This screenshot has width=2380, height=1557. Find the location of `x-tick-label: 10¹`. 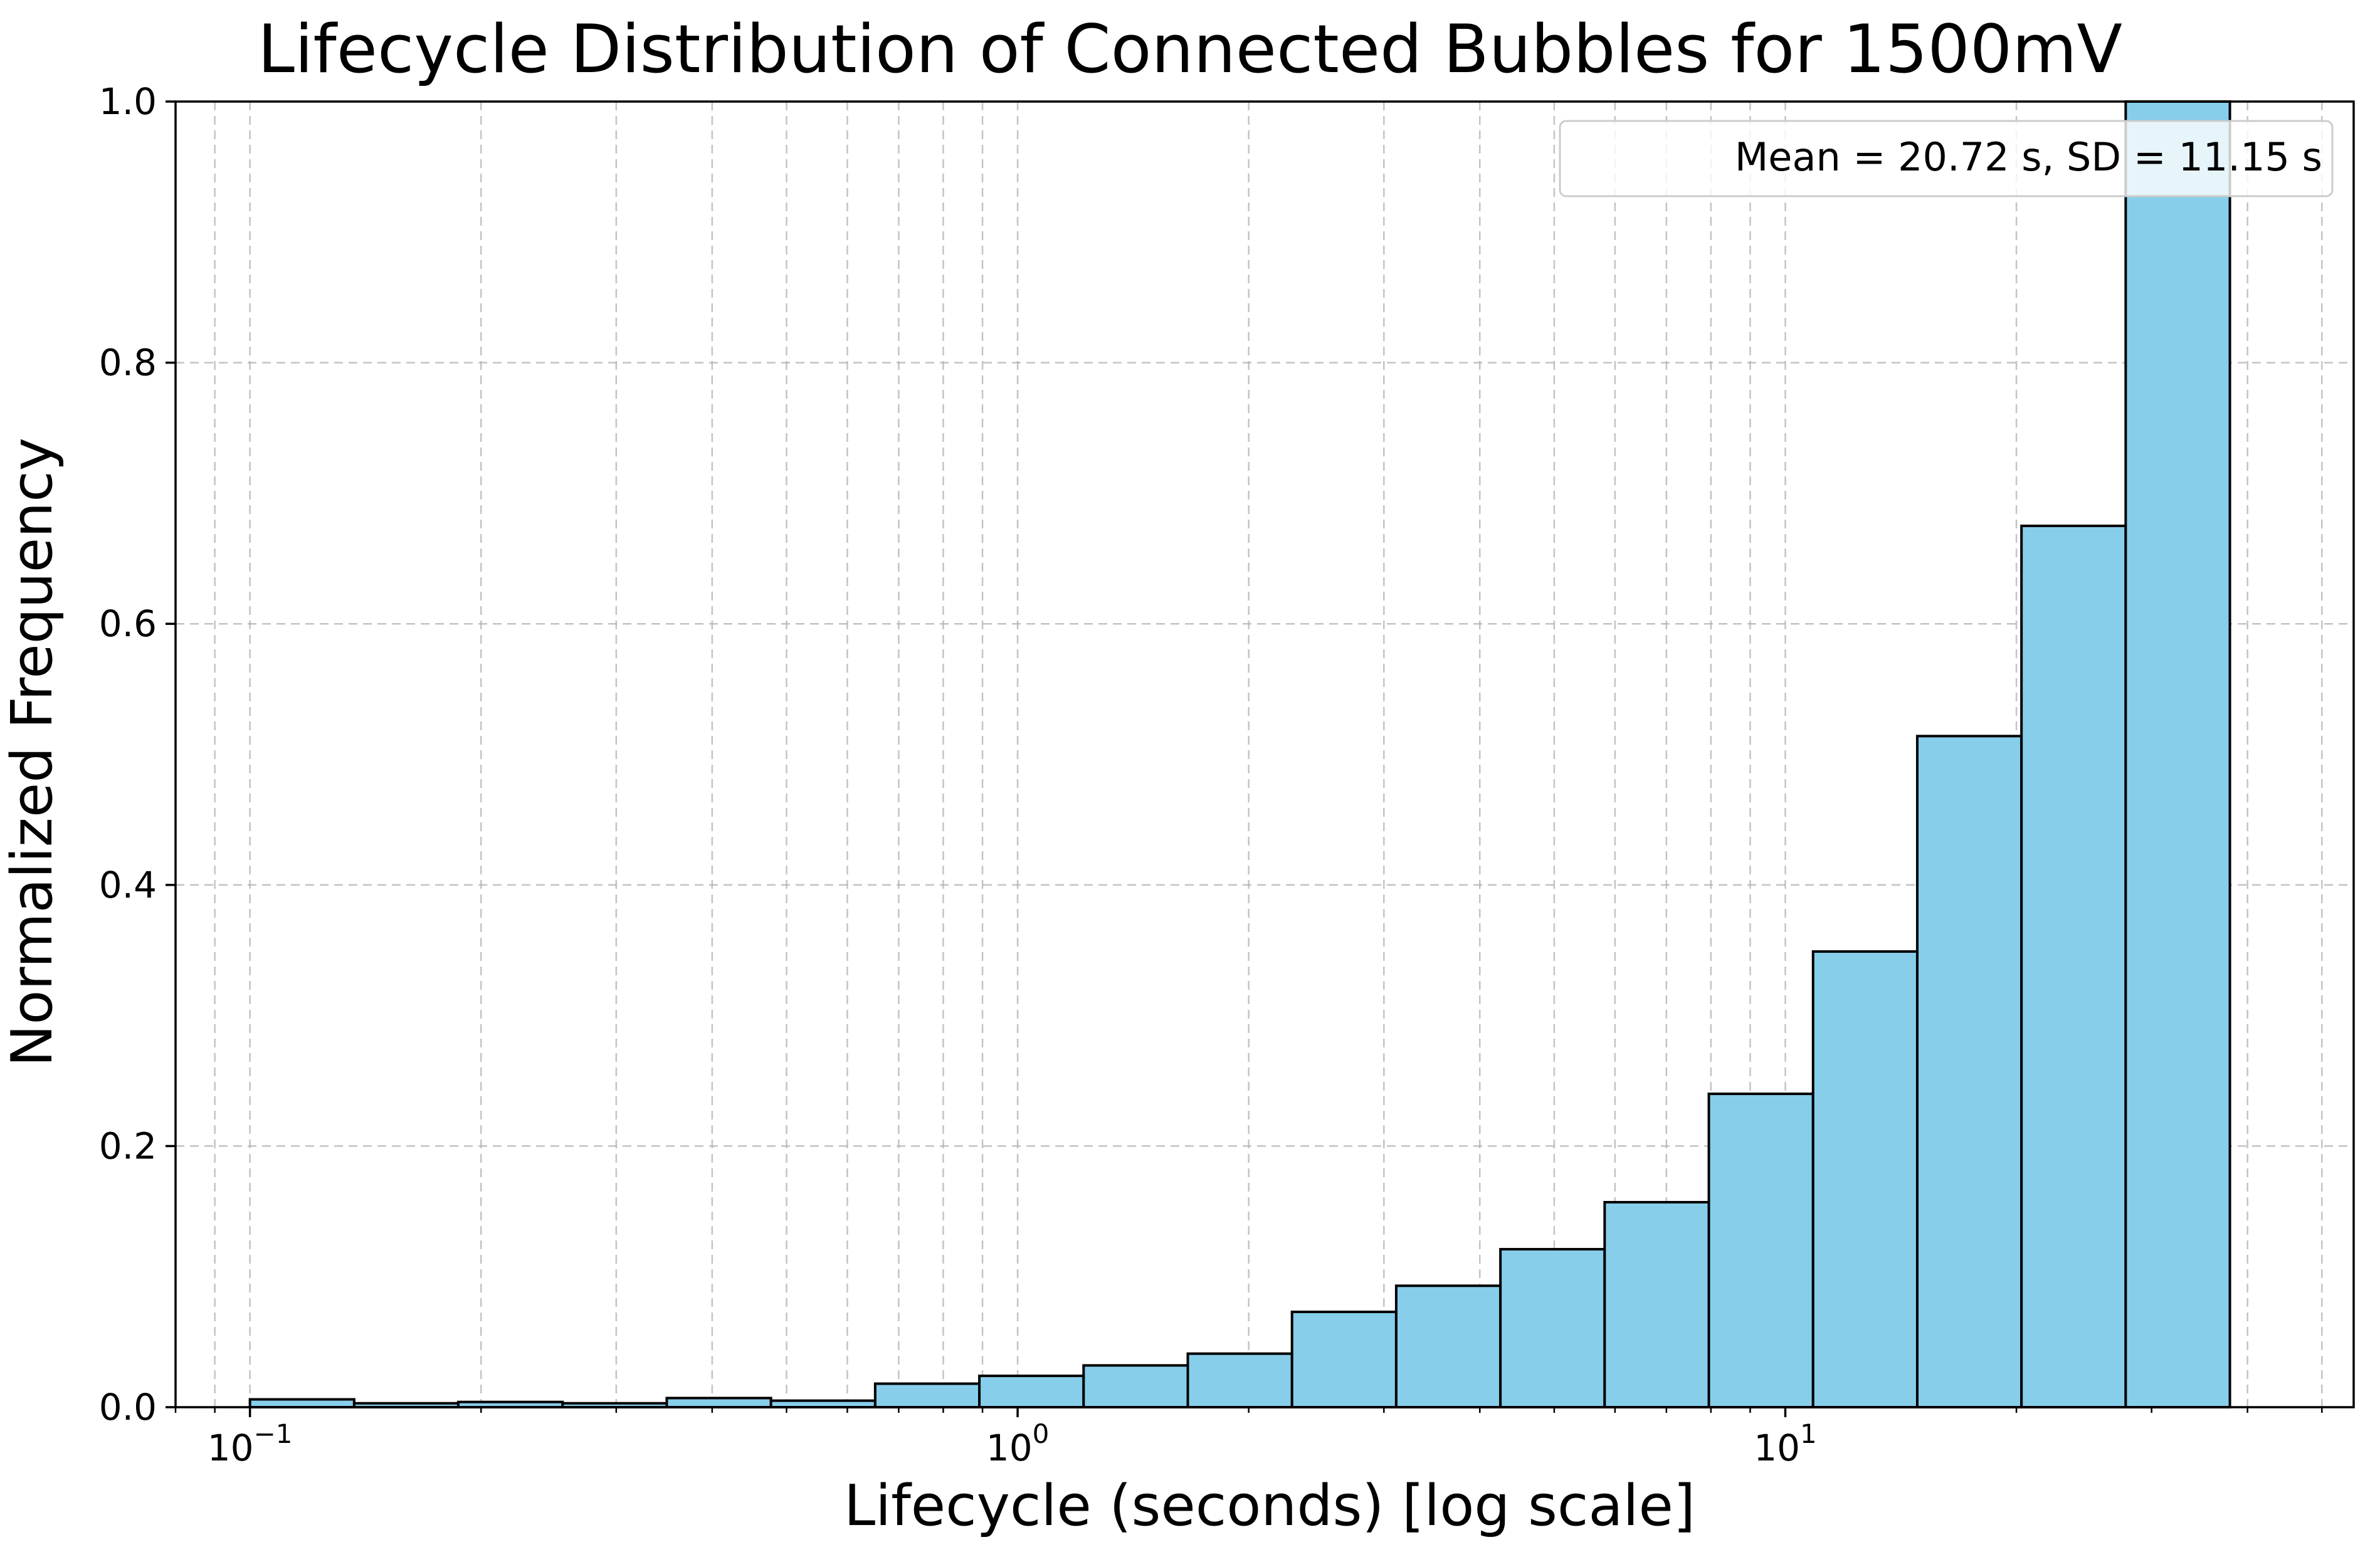

x-tick-label: 10¹ is located at coordinates (1786, 1444).